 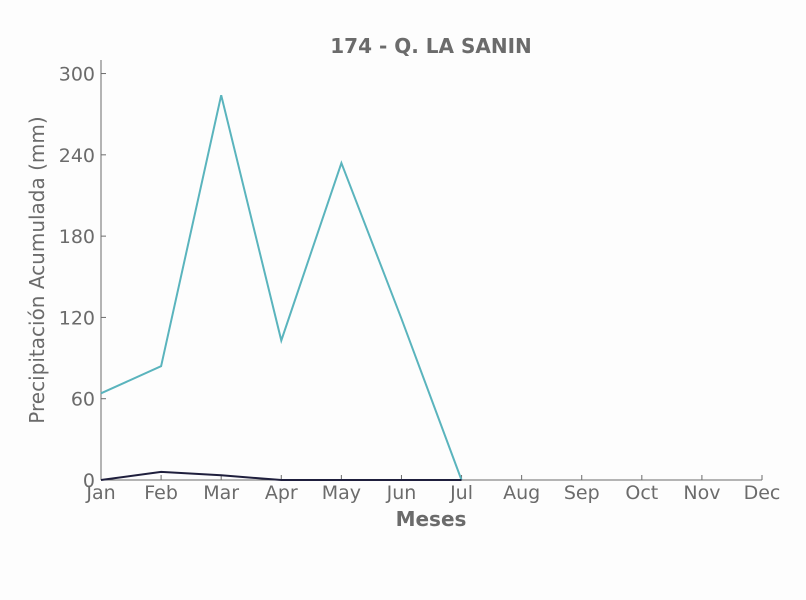 What do you see at coordinates (221, 493) in the screenshot?
I see `x-tick-label: Mar` at bounding box center [221, 493].